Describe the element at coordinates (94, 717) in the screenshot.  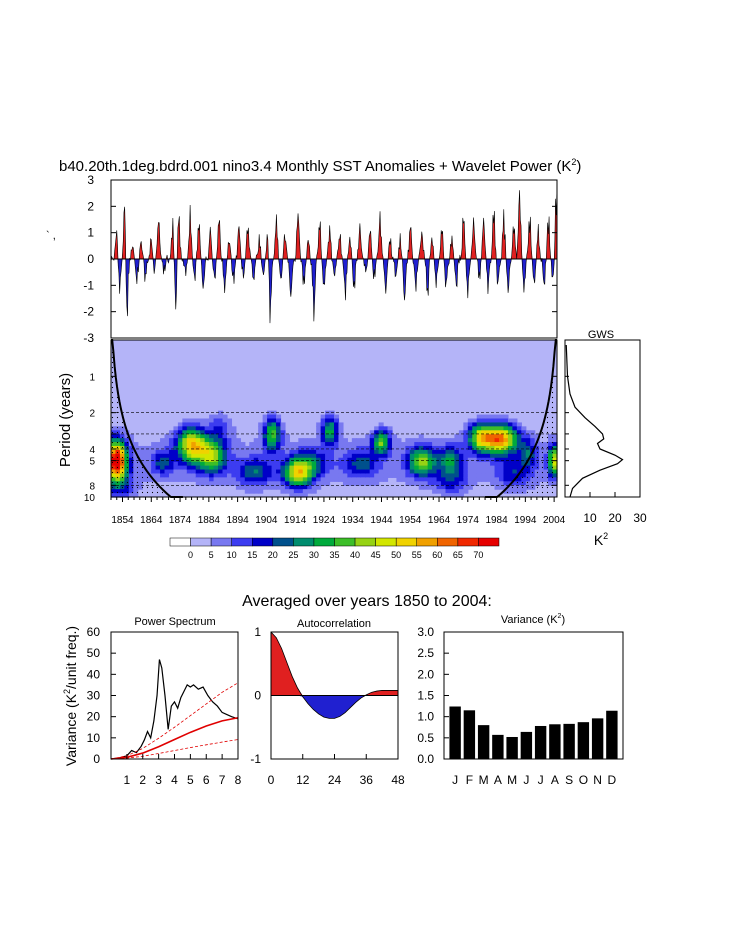
I see `power-spectrum-ytick-label: 20` at that location.